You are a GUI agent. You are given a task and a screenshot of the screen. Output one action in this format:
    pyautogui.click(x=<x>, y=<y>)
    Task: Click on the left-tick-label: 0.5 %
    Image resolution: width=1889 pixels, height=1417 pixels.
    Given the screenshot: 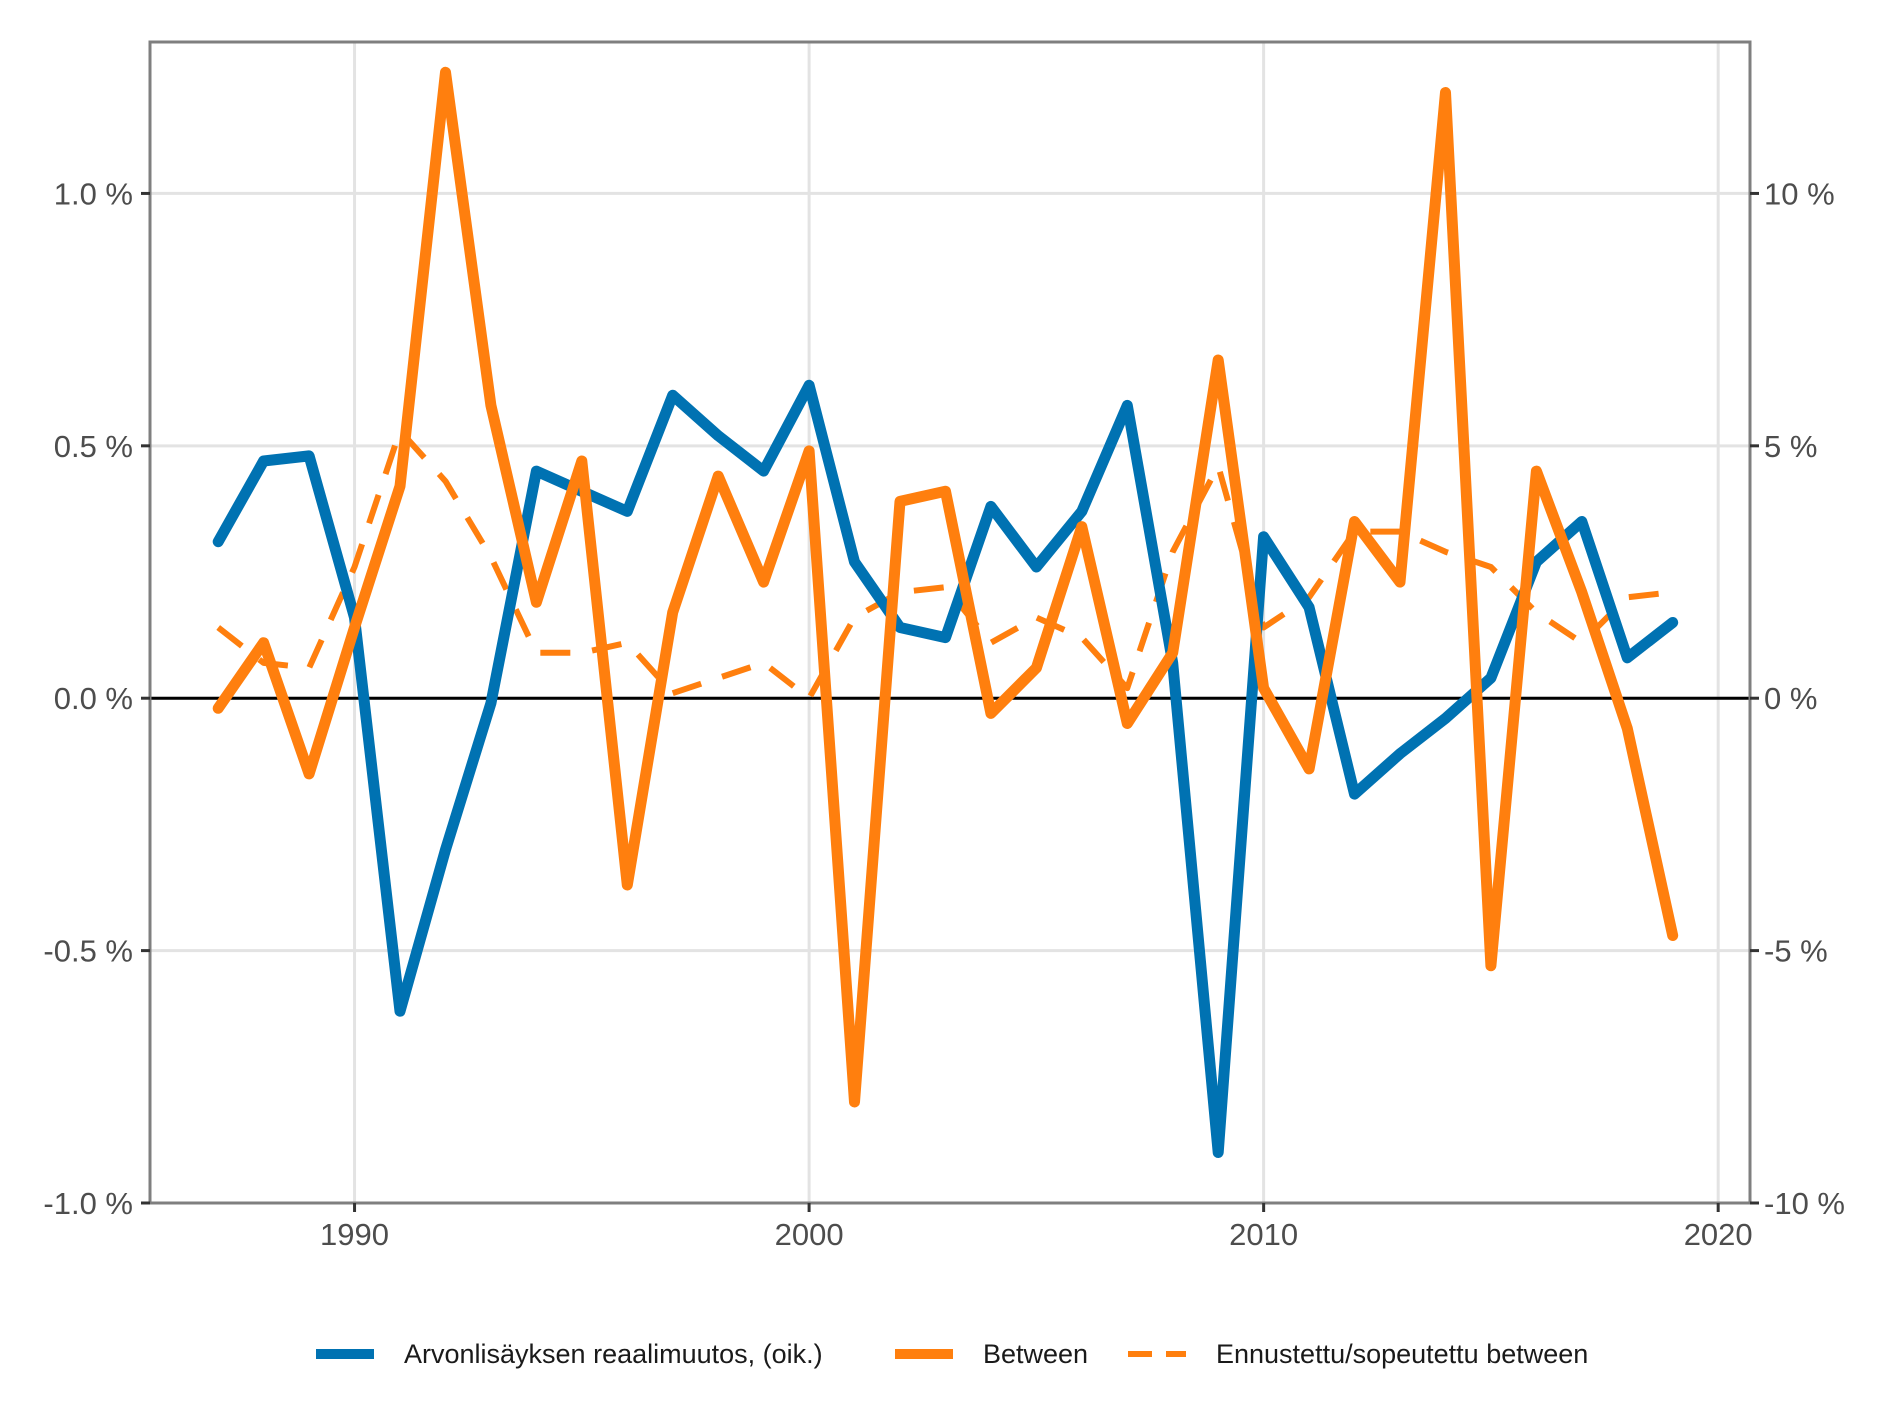 What is the action you would take?
    pyautogui.click(x=93, y=446)
    